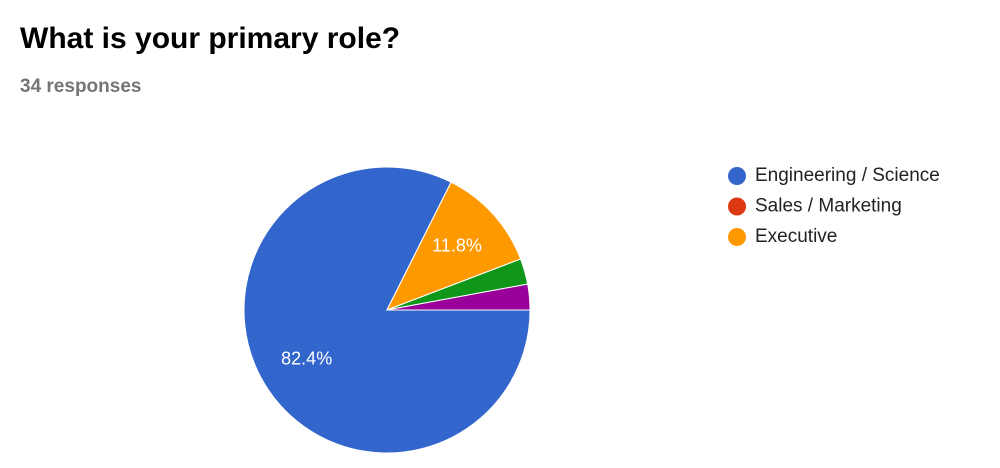  I want to click on slice-label: 82.4%, so click(306, 358).